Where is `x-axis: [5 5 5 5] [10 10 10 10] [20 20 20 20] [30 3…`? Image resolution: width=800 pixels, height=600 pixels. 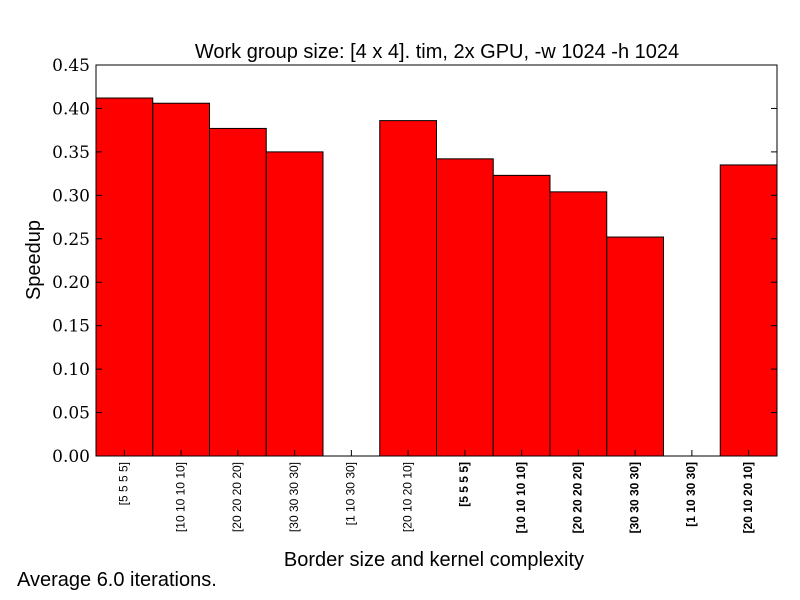
x-axis: [5 5 5 5] [10 10 10 10] [20 20 20 20] [30 3… is located at coordinates (436, 491).